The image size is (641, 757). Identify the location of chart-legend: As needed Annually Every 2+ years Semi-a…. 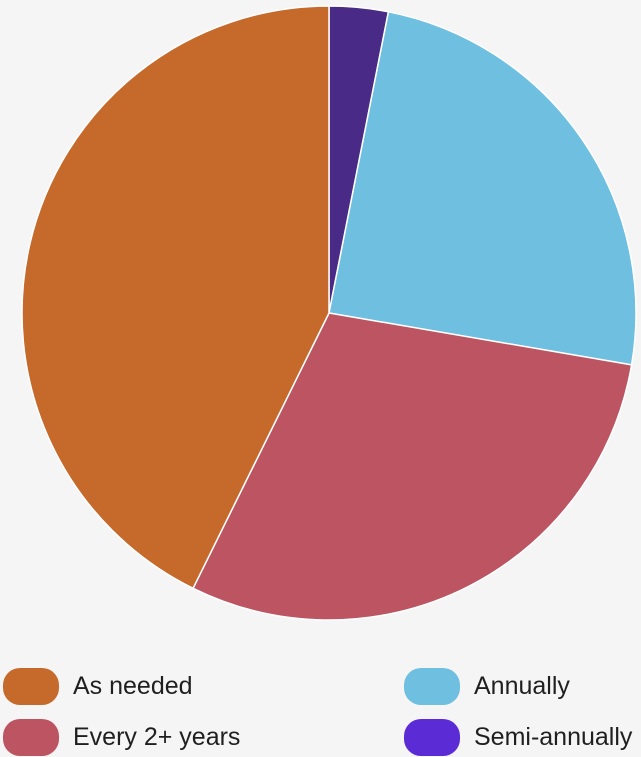
(320, 709).